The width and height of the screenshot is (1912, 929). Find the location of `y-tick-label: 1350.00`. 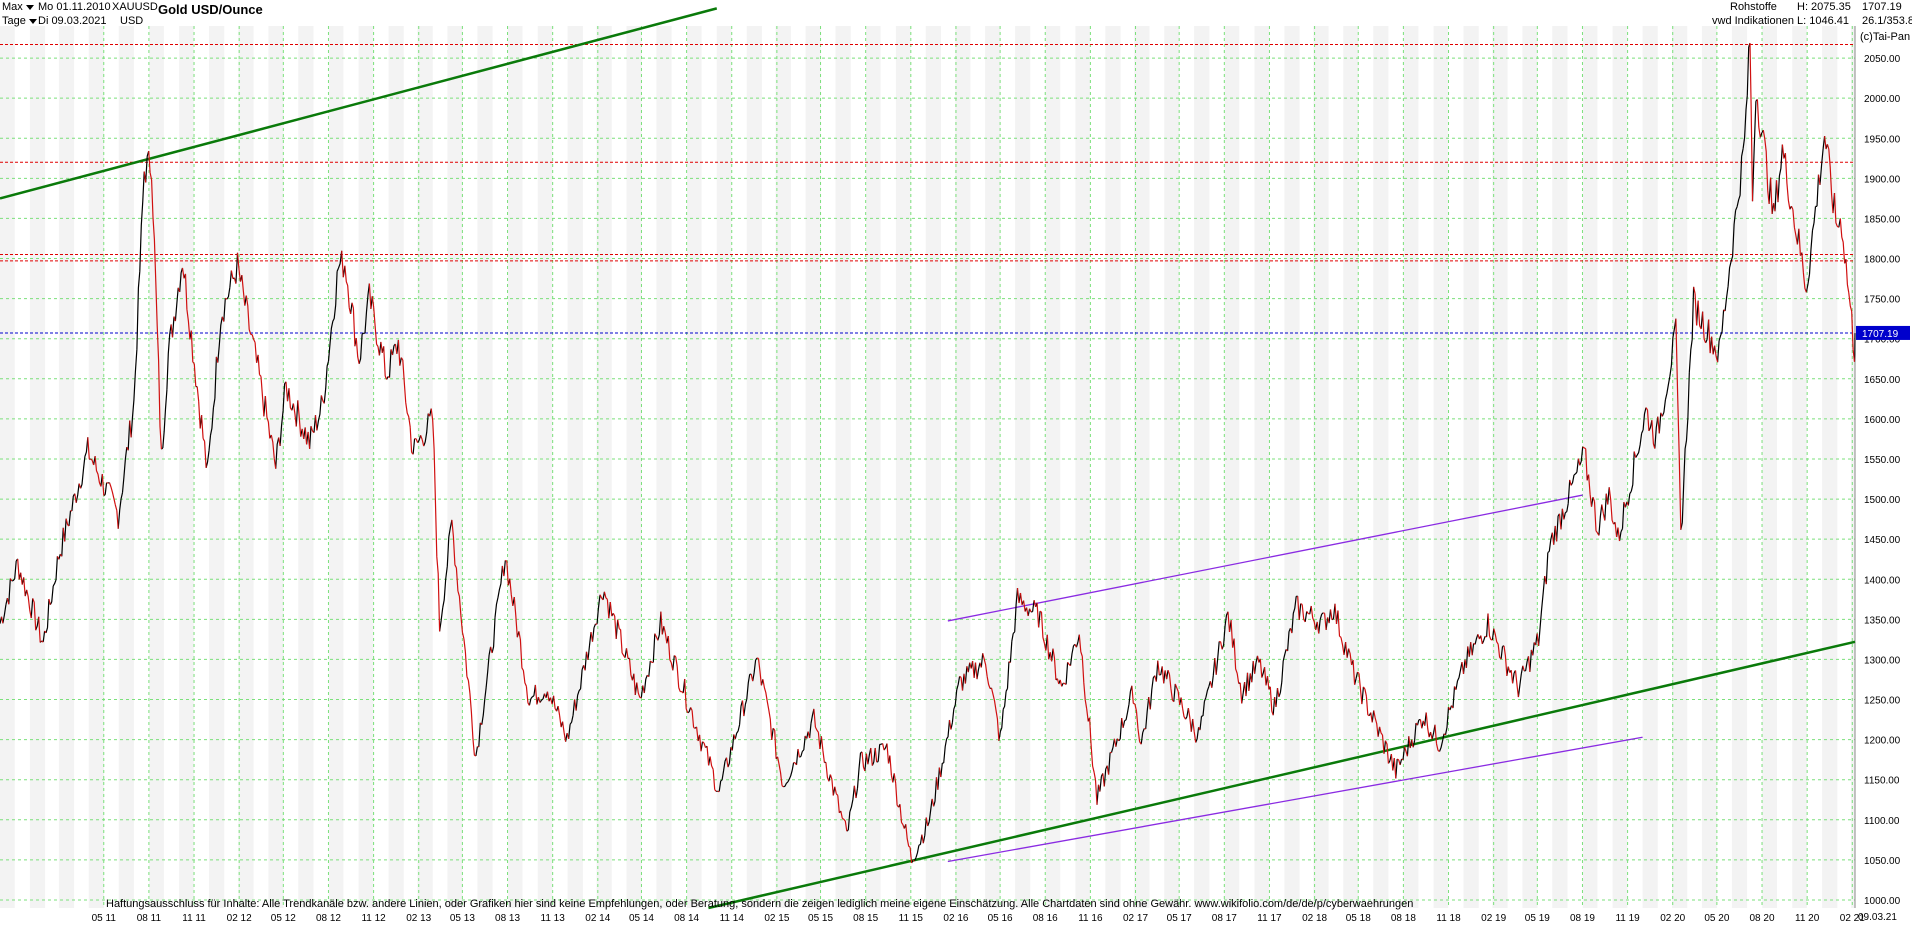

y-tick-label: 1350.00 is located at coordinates (1882, 620).